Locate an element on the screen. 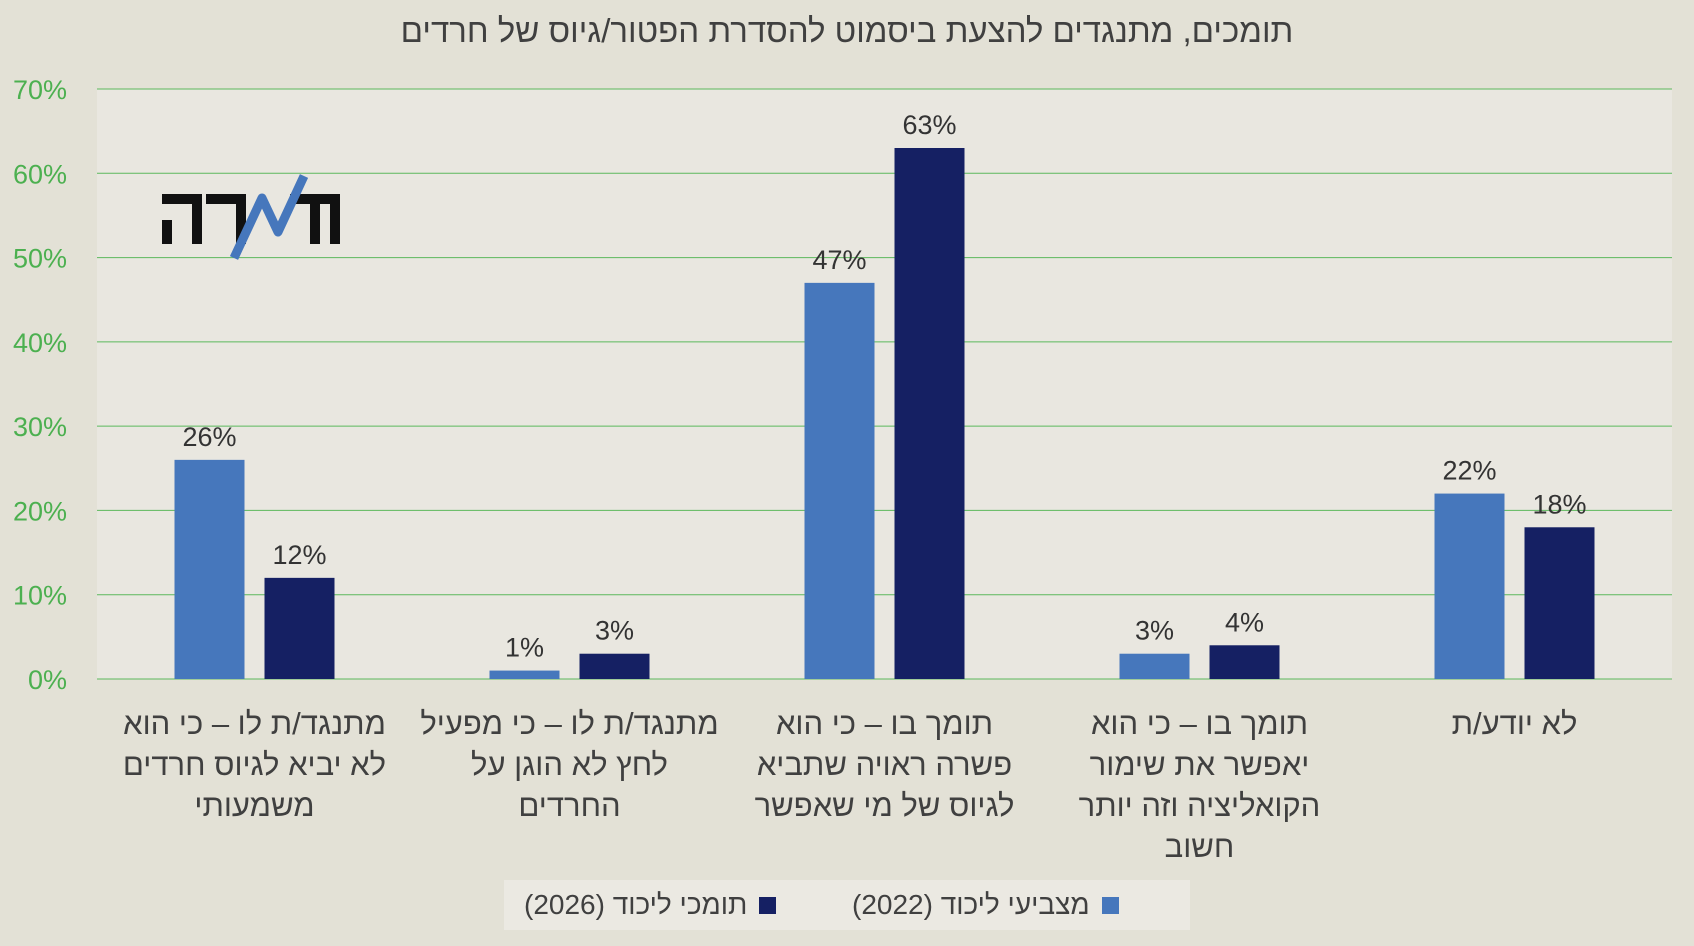 This screenshot has width=1694, height=946. x-category-label-line: פשרה ראויה שתביא is located at coordinates (884, 764).